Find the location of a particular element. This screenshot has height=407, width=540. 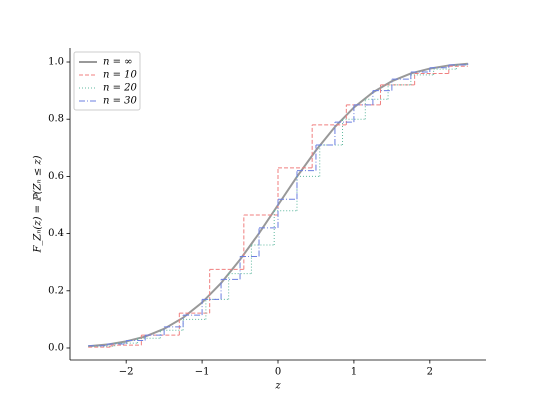

y-tick-label: 0.4 is located at coordinates (56, 233).